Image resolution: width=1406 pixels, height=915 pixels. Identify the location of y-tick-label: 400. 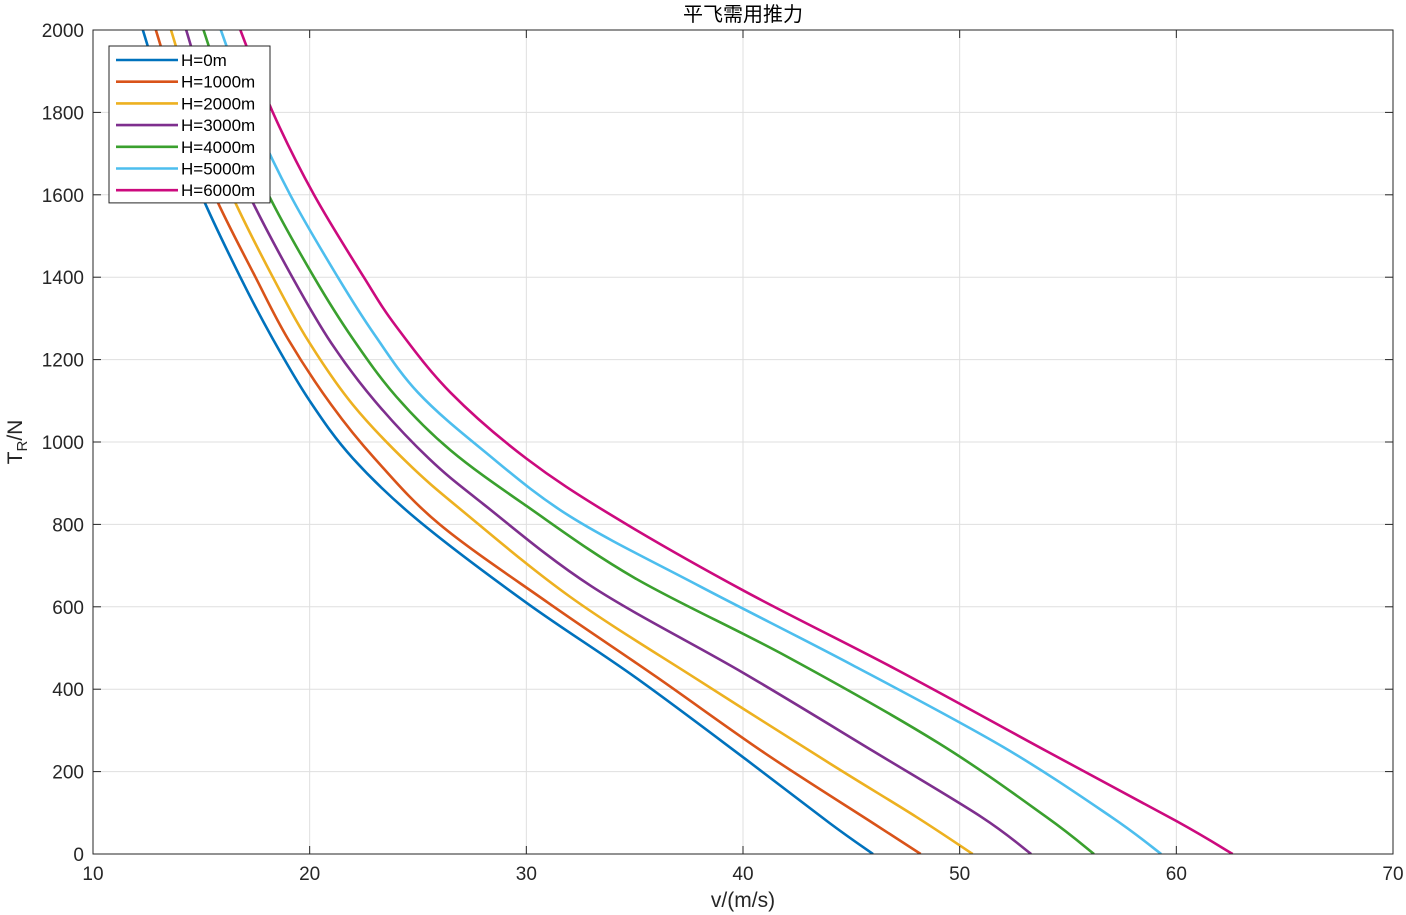
(68, 690).